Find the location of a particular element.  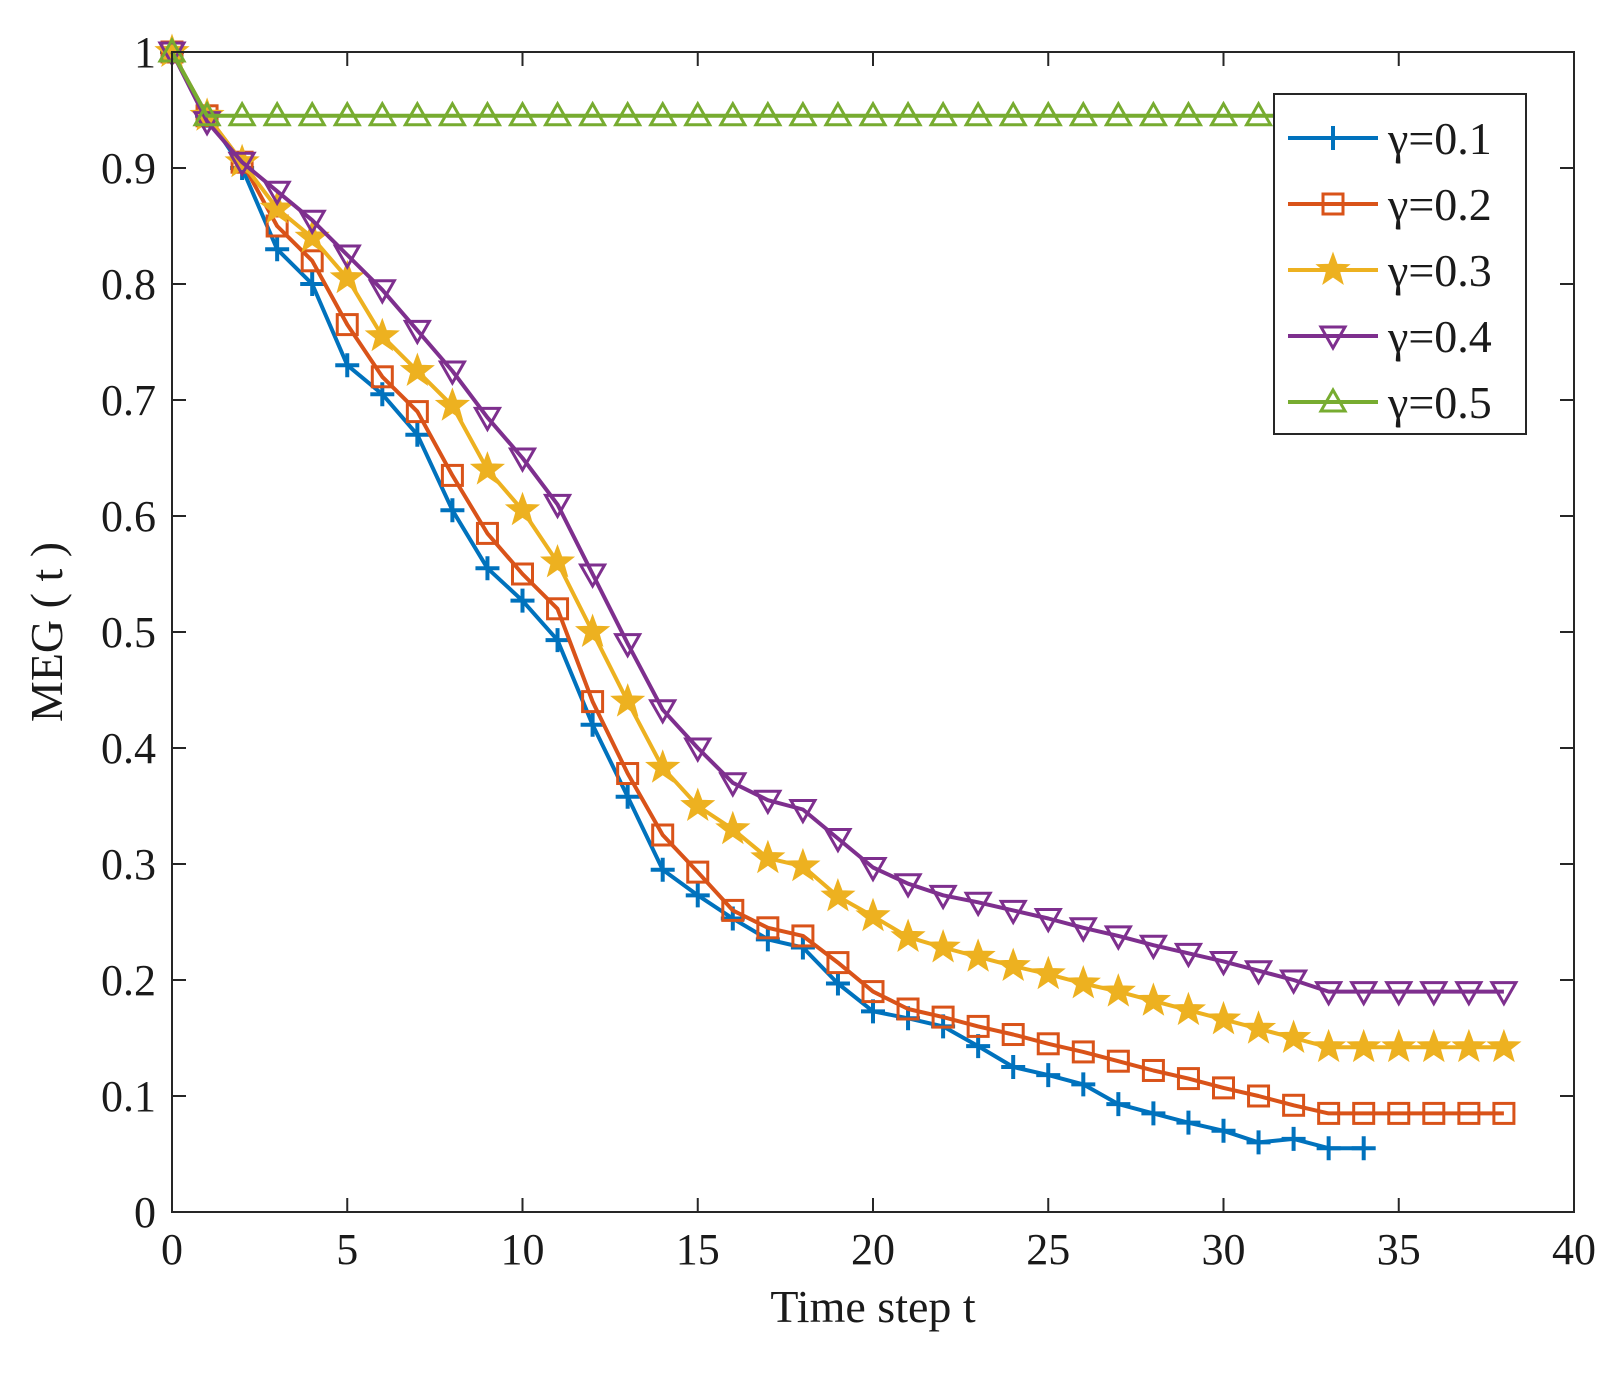

y-tick-label: 0.2 is located at coordinates (128, 980).